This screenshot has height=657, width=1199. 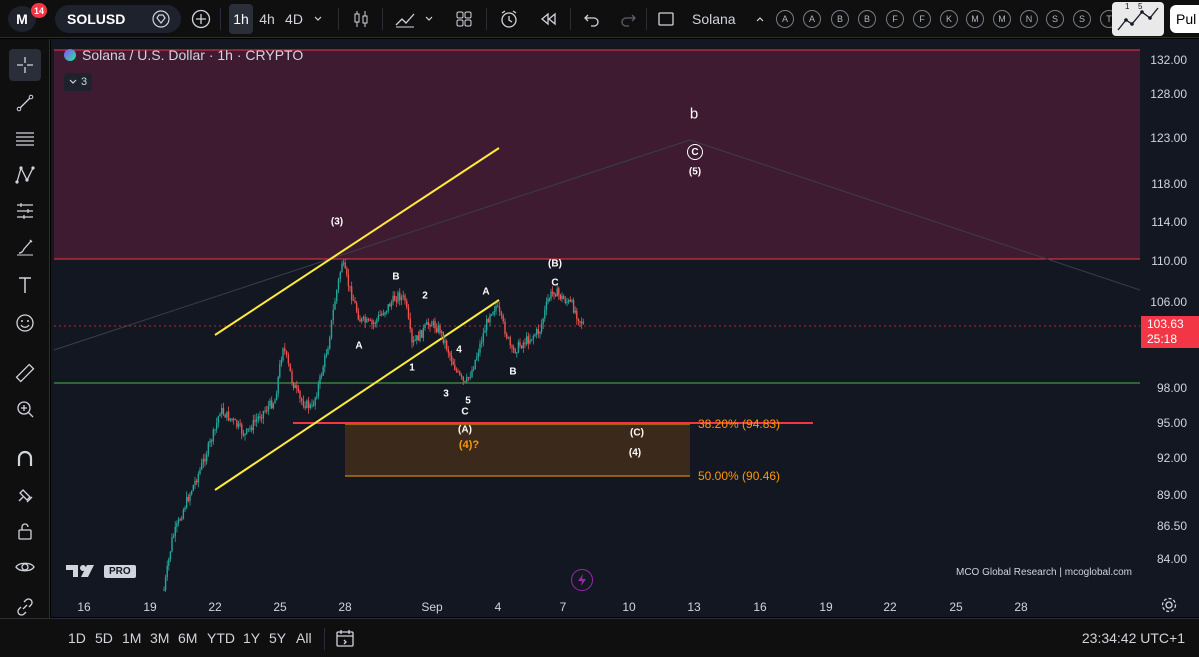 What do you see at coordinates (1184, 19) in the screenshot?
I see `publish-button: Pul` at bounding box center [1184, 19].